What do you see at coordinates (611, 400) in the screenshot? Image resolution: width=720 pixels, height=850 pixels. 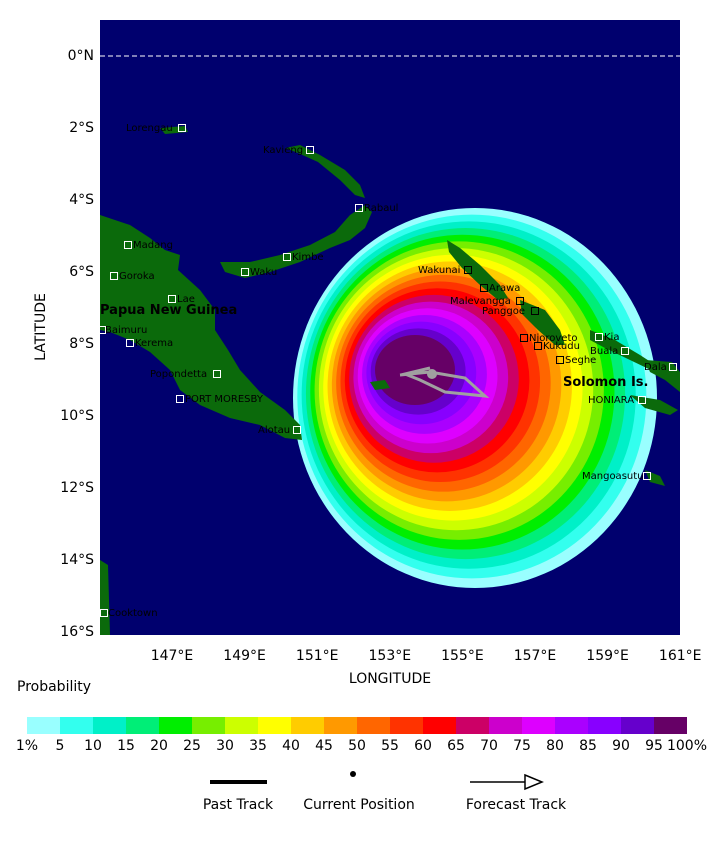 I see `place-label: HONIARA` at bounding box center [611, 400].